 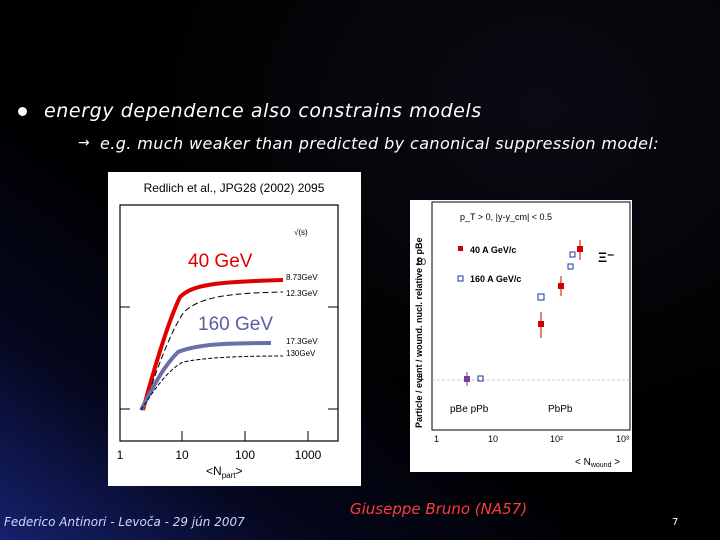 I want to click on region-label: pBe pPb, so click(x=469, y=409).